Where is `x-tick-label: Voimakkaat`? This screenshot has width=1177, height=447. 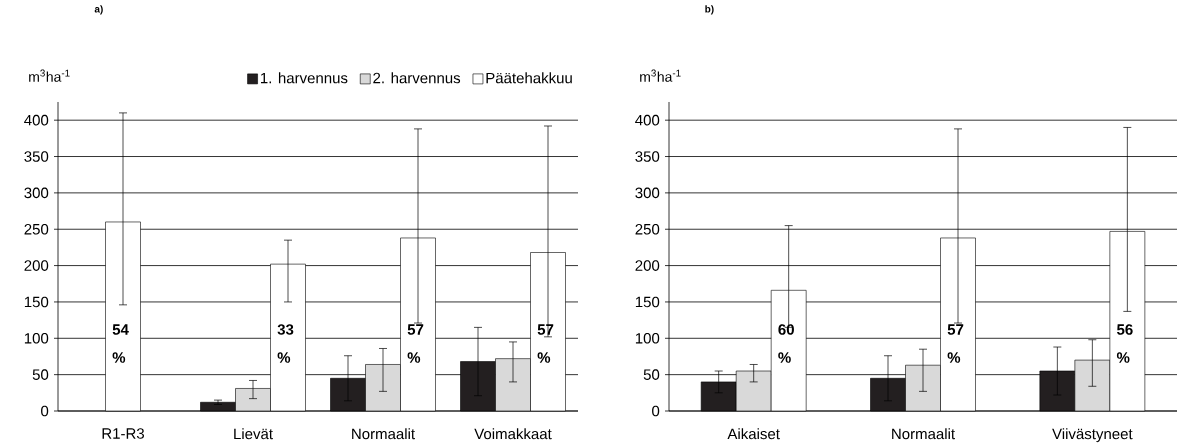 x-tick-label: Voimakkaat is located at coordinates (513, 434).